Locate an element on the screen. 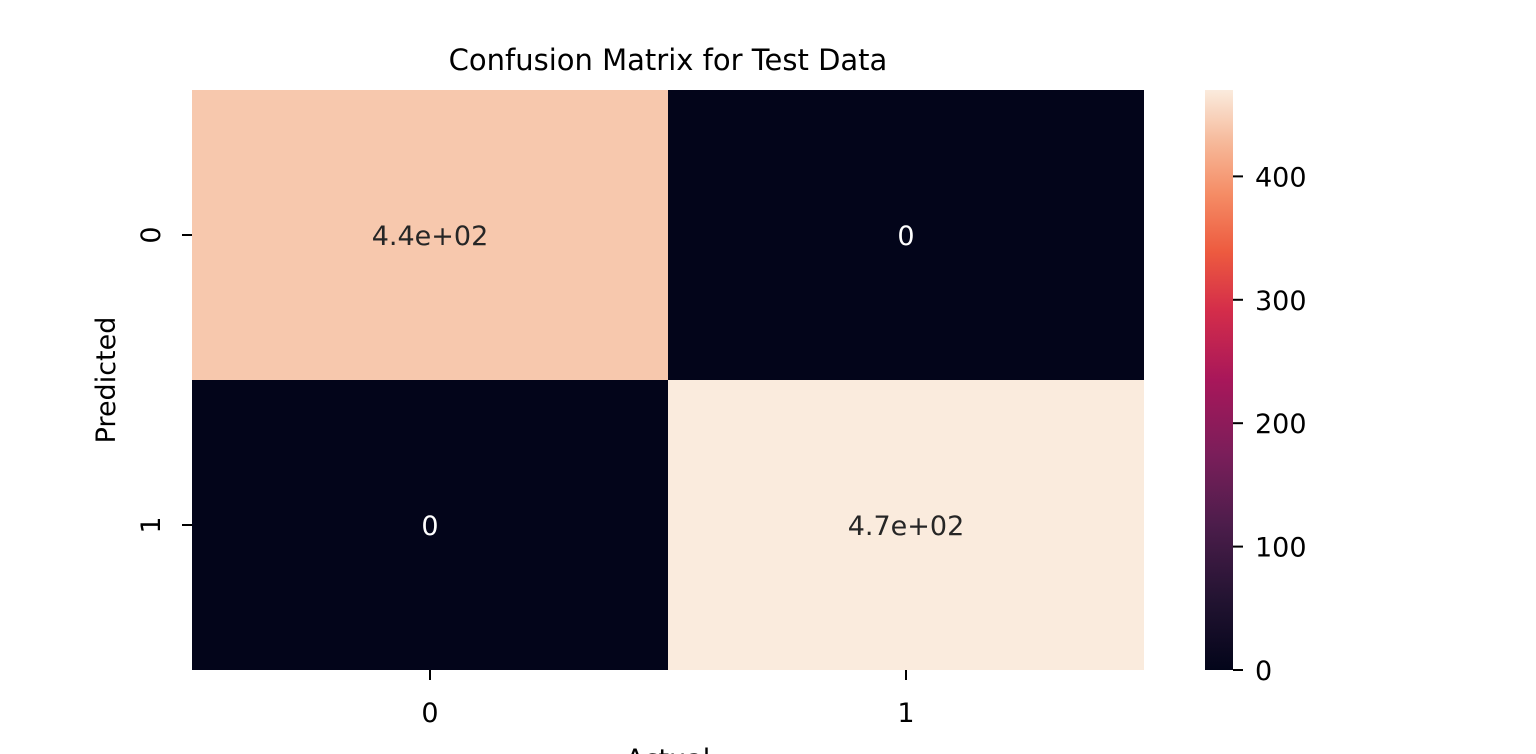  y-axis-label: Predicted is located at coordinates (106, 380).